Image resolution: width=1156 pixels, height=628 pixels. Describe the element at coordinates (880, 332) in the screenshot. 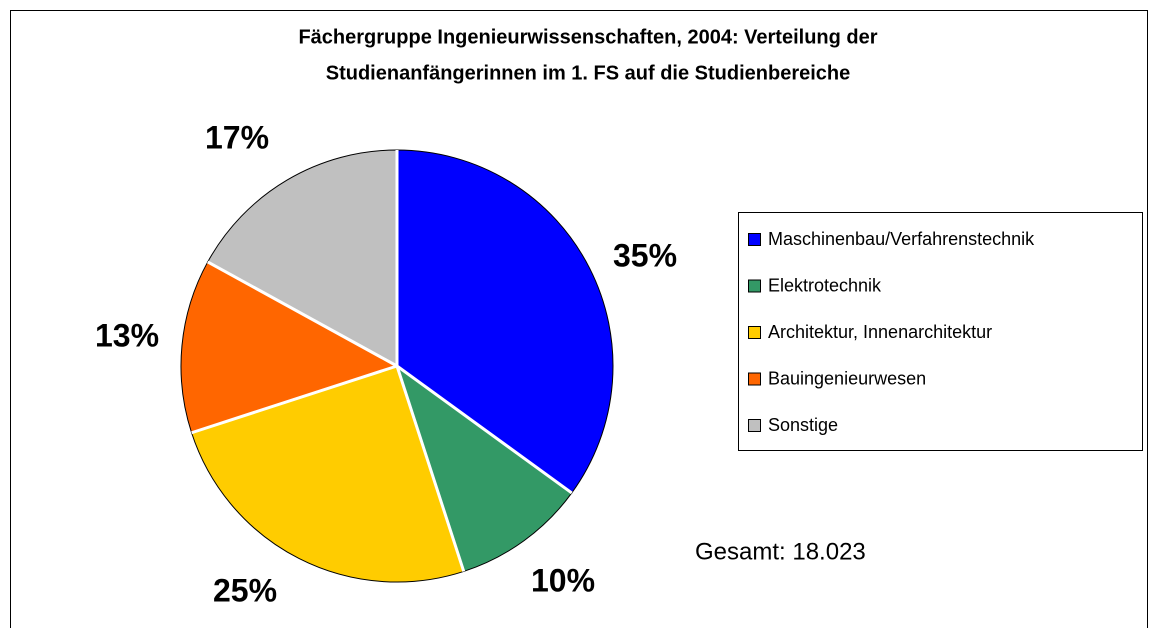

I see `legend-label: Architektur, Innenarchitektur` at that location.